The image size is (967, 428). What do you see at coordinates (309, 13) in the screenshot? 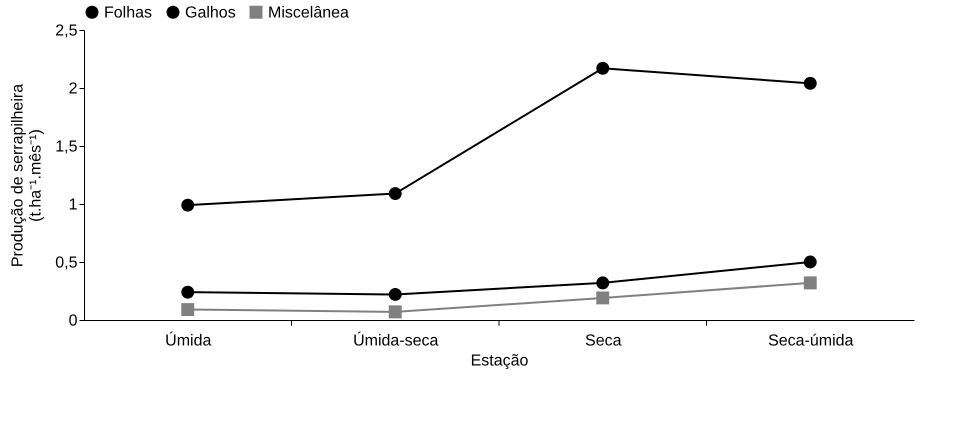
I see `legend-label: Miscelânea` at bounding box center [309, 13].